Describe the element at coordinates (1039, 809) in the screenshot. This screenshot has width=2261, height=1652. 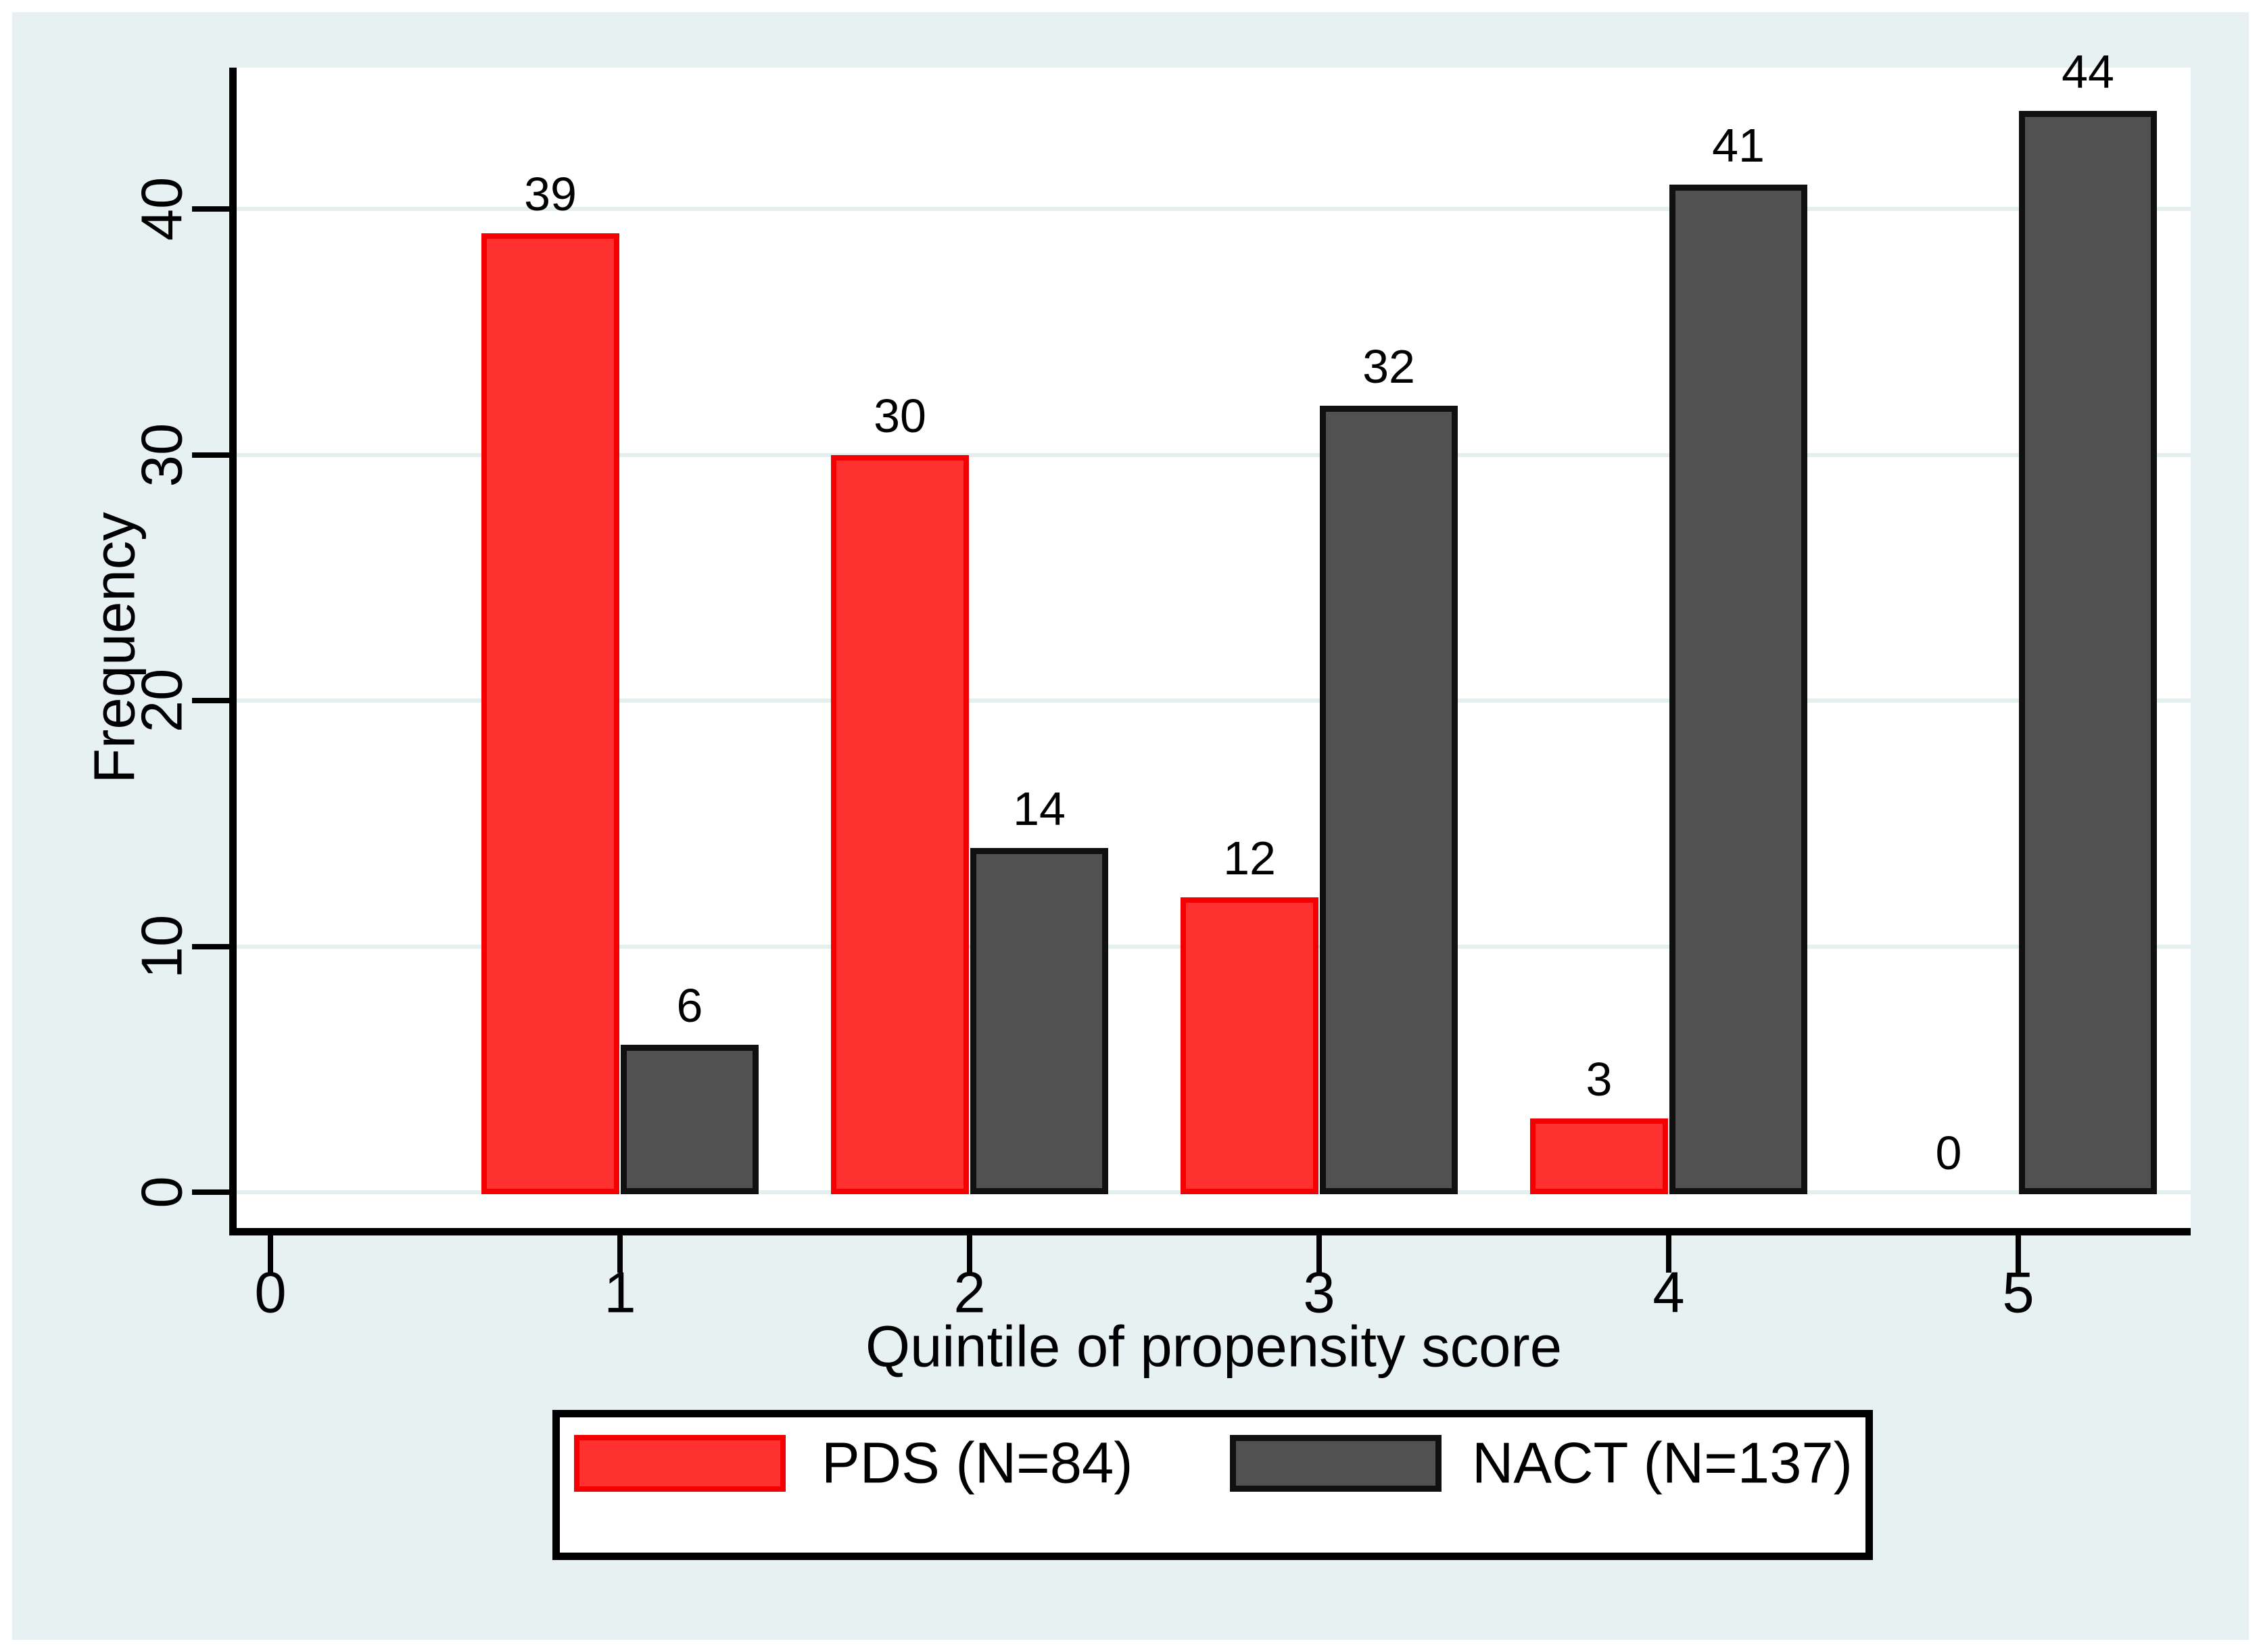
I see `value-label-nact-q2: 14` at that location.